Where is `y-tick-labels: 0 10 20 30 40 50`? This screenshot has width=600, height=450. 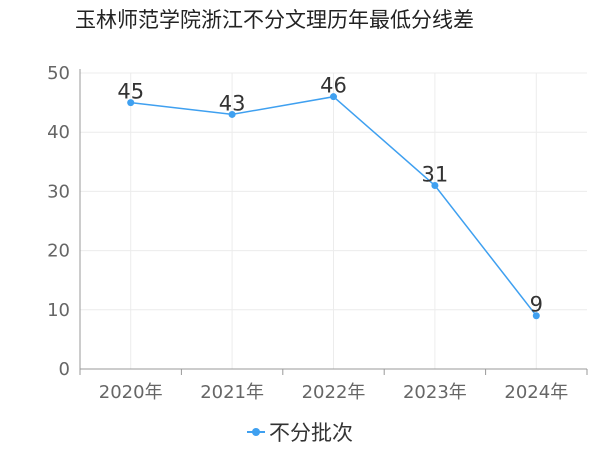
y-tick-labels: 0 10 20 30 40 50 is located at coordinates (58, 221).